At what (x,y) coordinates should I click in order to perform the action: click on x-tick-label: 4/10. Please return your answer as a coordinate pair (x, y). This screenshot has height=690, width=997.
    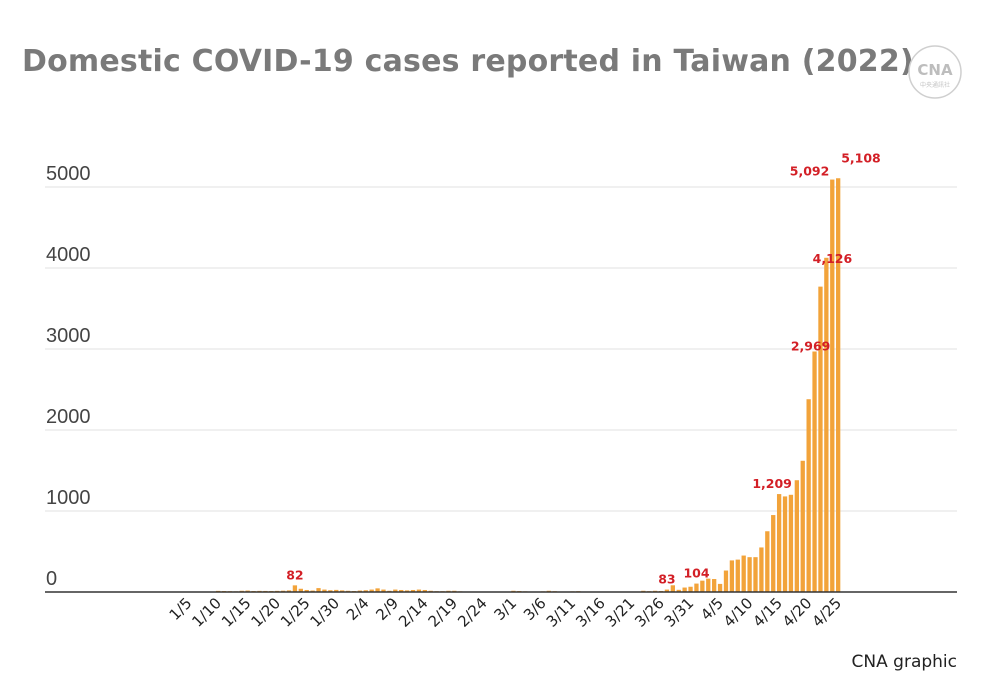
    Looking at the image, I should click on (738, 612).